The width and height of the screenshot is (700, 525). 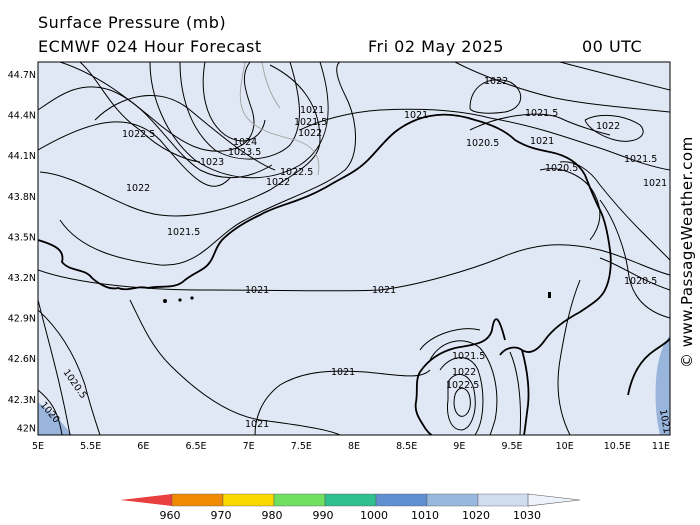 I want to click on forecast-time: 00 UTC, so click(x=612, y=46).